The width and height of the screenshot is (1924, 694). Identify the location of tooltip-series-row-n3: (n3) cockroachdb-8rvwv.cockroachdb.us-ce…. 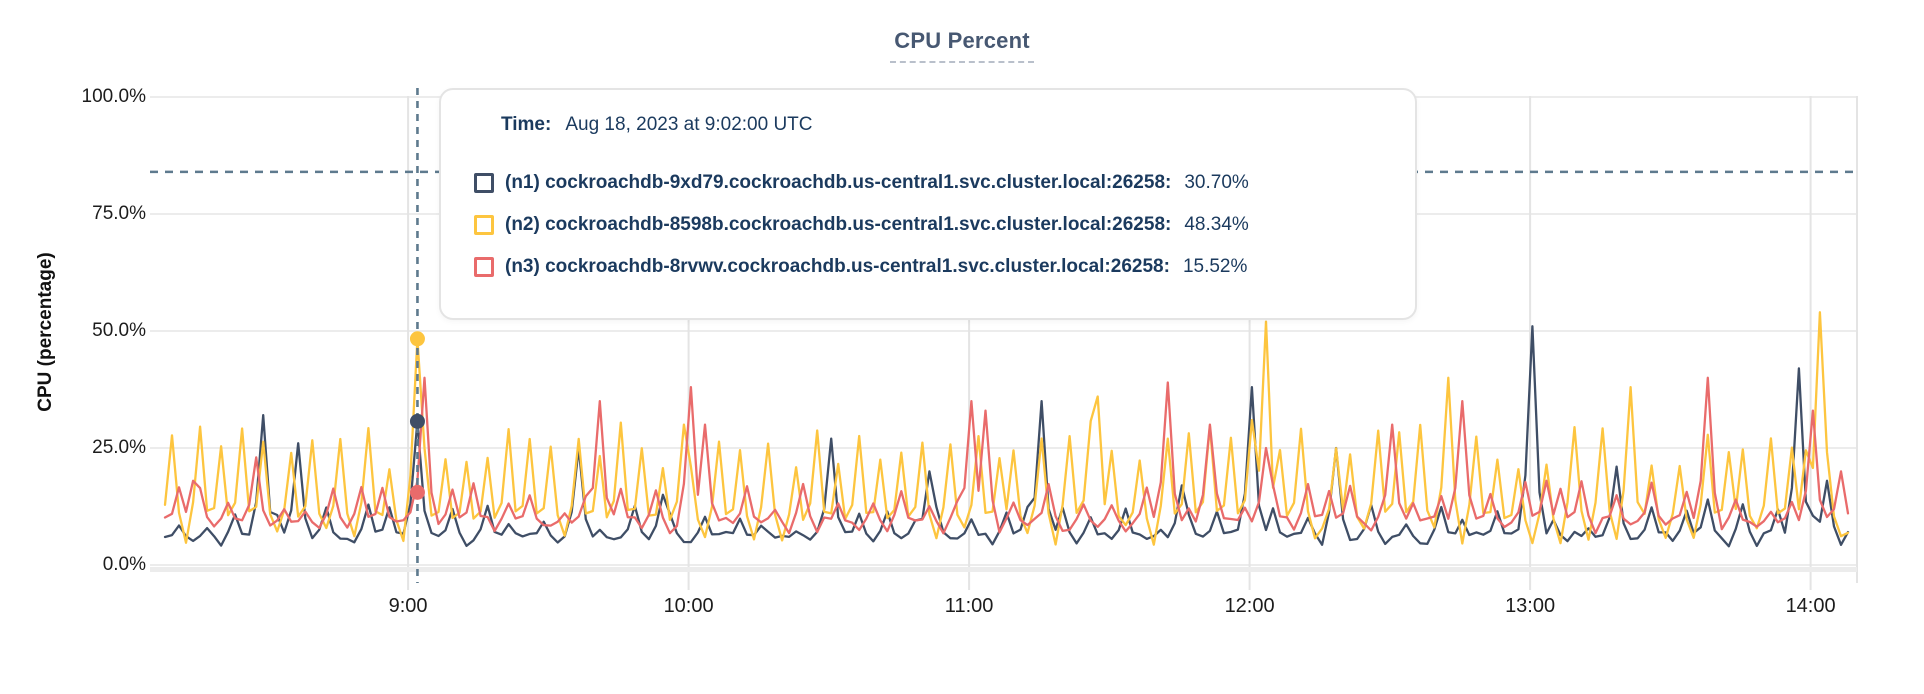
(930, 267).